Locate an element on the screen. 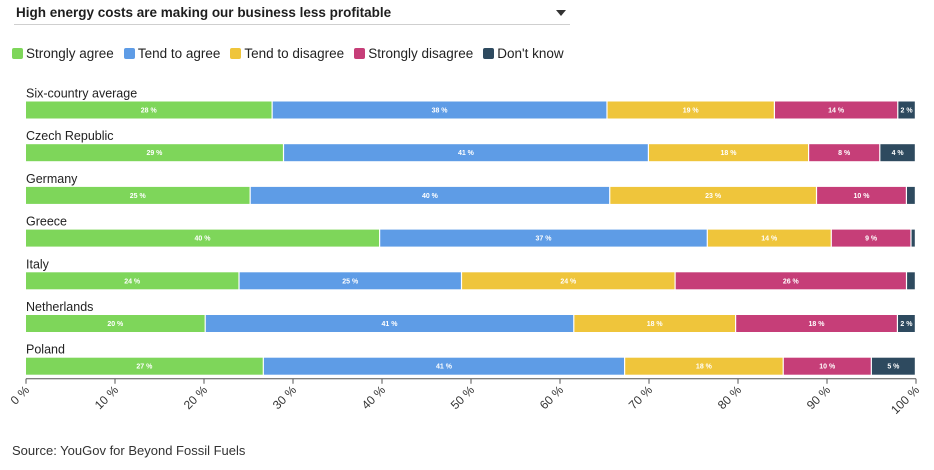 Image resolution: width=934 pixels, height=470 pixels. bar-data-label: 5 % is located at coordinates (893, 367).